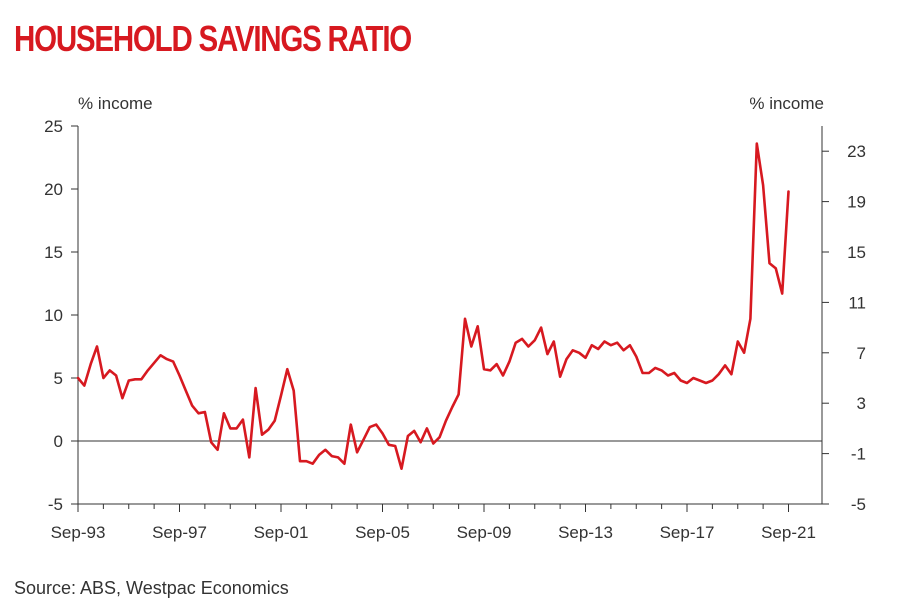  Describe the element at coordinates (382, 532) in the screenshot. I see `x-tick-label: Sep-05` at that location.